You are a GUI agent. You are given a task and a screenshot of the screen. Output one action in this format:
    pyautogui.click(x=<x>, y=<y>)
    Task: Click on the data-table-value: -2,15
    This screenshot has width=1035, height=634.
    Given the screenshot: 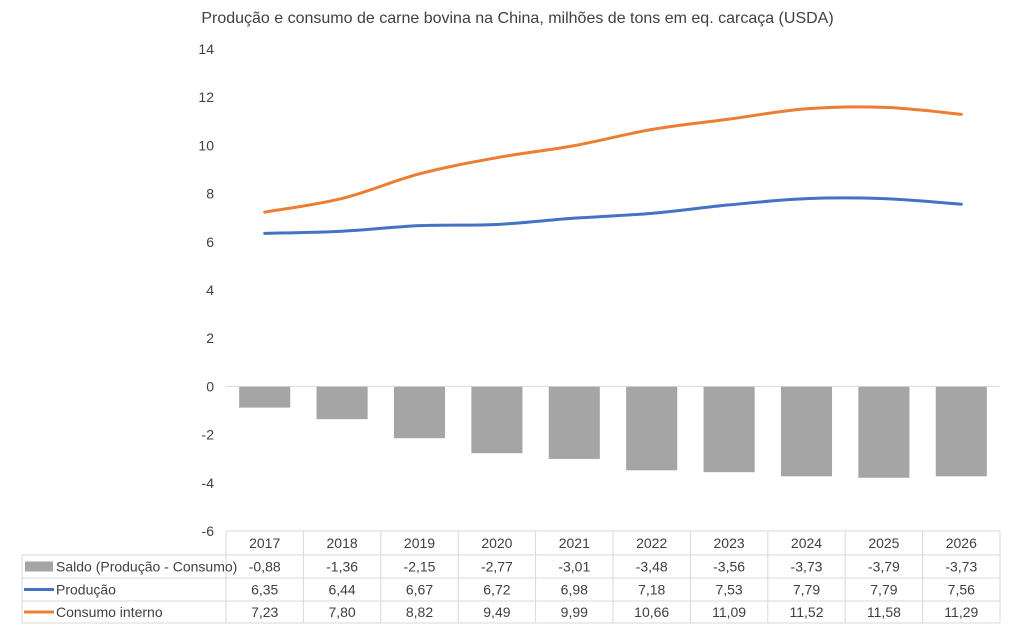 What is the action you would take?
    pyautogui.click(x=420, y=567)
    